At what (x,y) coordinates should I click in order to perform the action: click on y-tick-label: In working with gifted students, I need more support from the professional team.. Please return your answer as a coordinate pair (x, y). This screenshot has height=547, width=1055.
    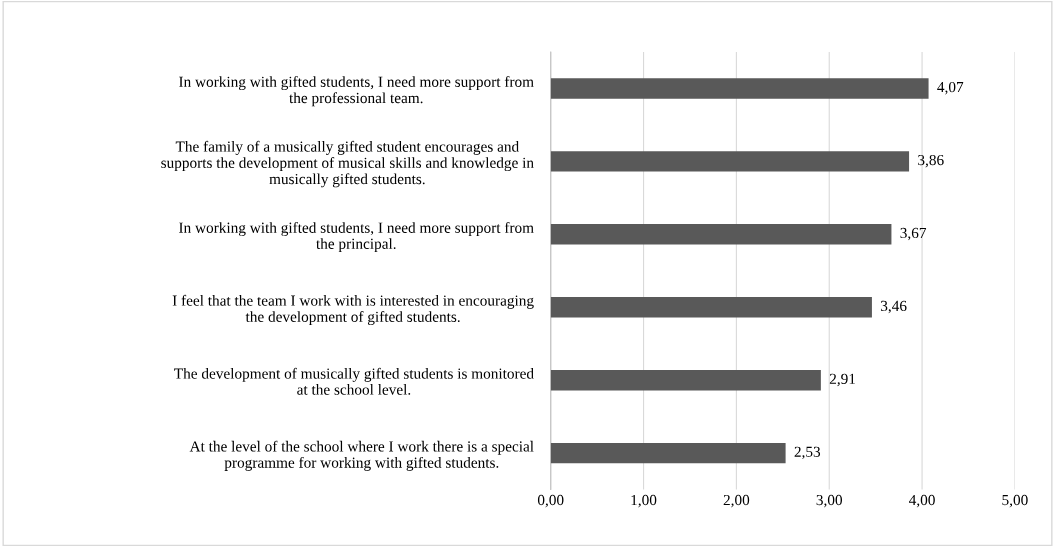
    Looking at the image, I should click on (356, 91).